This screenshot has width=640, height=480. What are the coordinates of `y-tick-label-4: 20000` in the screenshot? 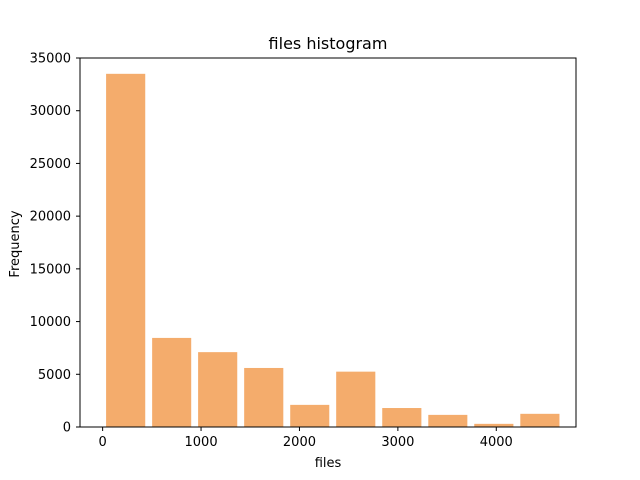 It's located at (50, 217).